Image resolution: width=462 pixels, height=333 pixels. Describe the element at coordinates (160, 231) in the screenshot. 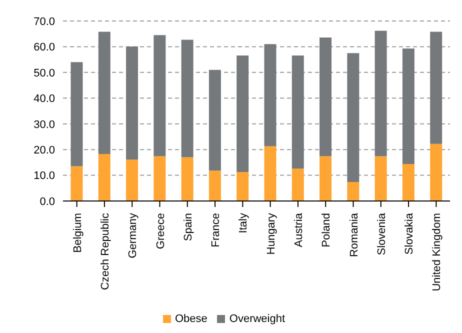

I see `x-tick-label: Greece` at that location.